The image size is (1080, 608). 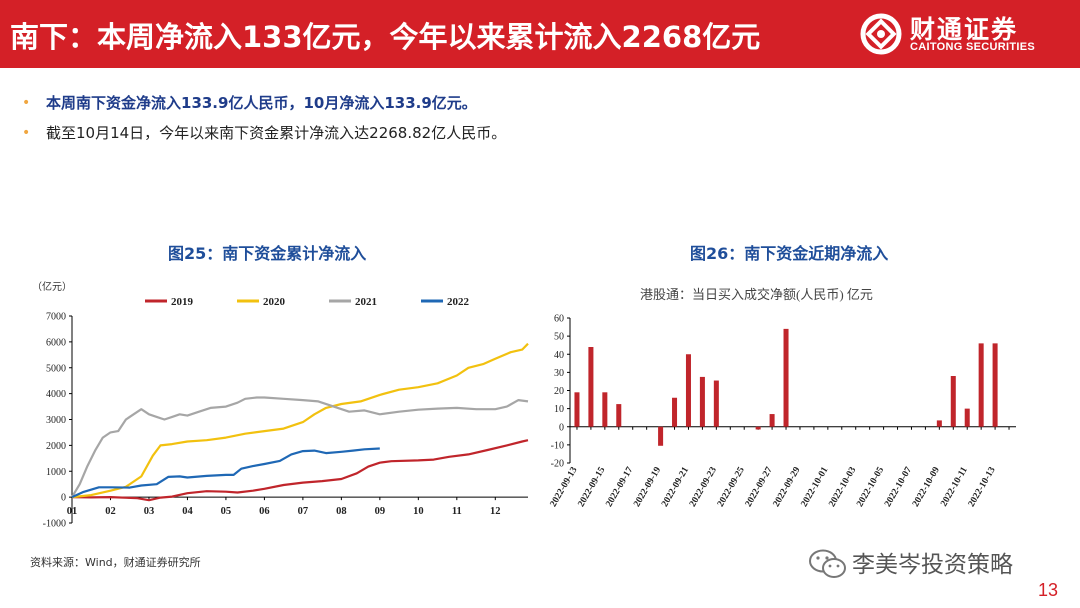 What do you see at coordinates (380, 511) in the screenshot?
I see `x-tick-label: 09` at bounding box center [380, 511].